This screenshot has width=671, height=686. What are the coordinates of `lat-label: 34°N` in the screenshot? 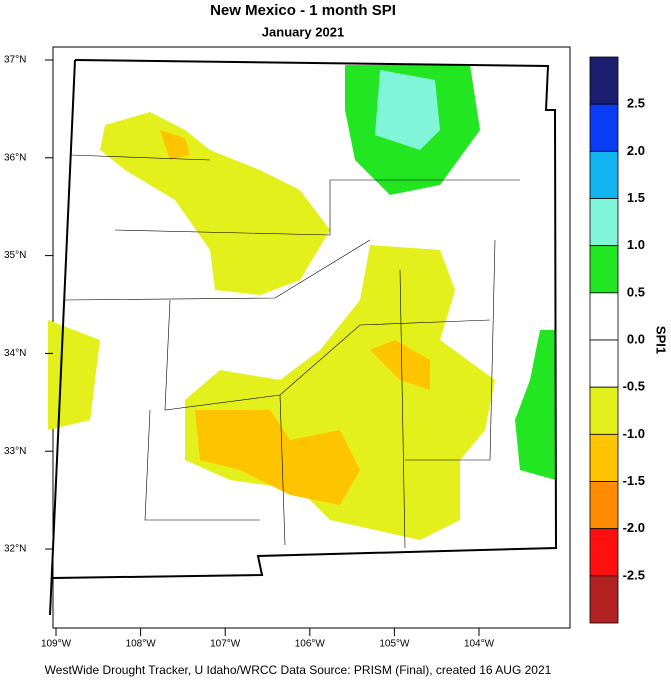 It's located at (15, 353).